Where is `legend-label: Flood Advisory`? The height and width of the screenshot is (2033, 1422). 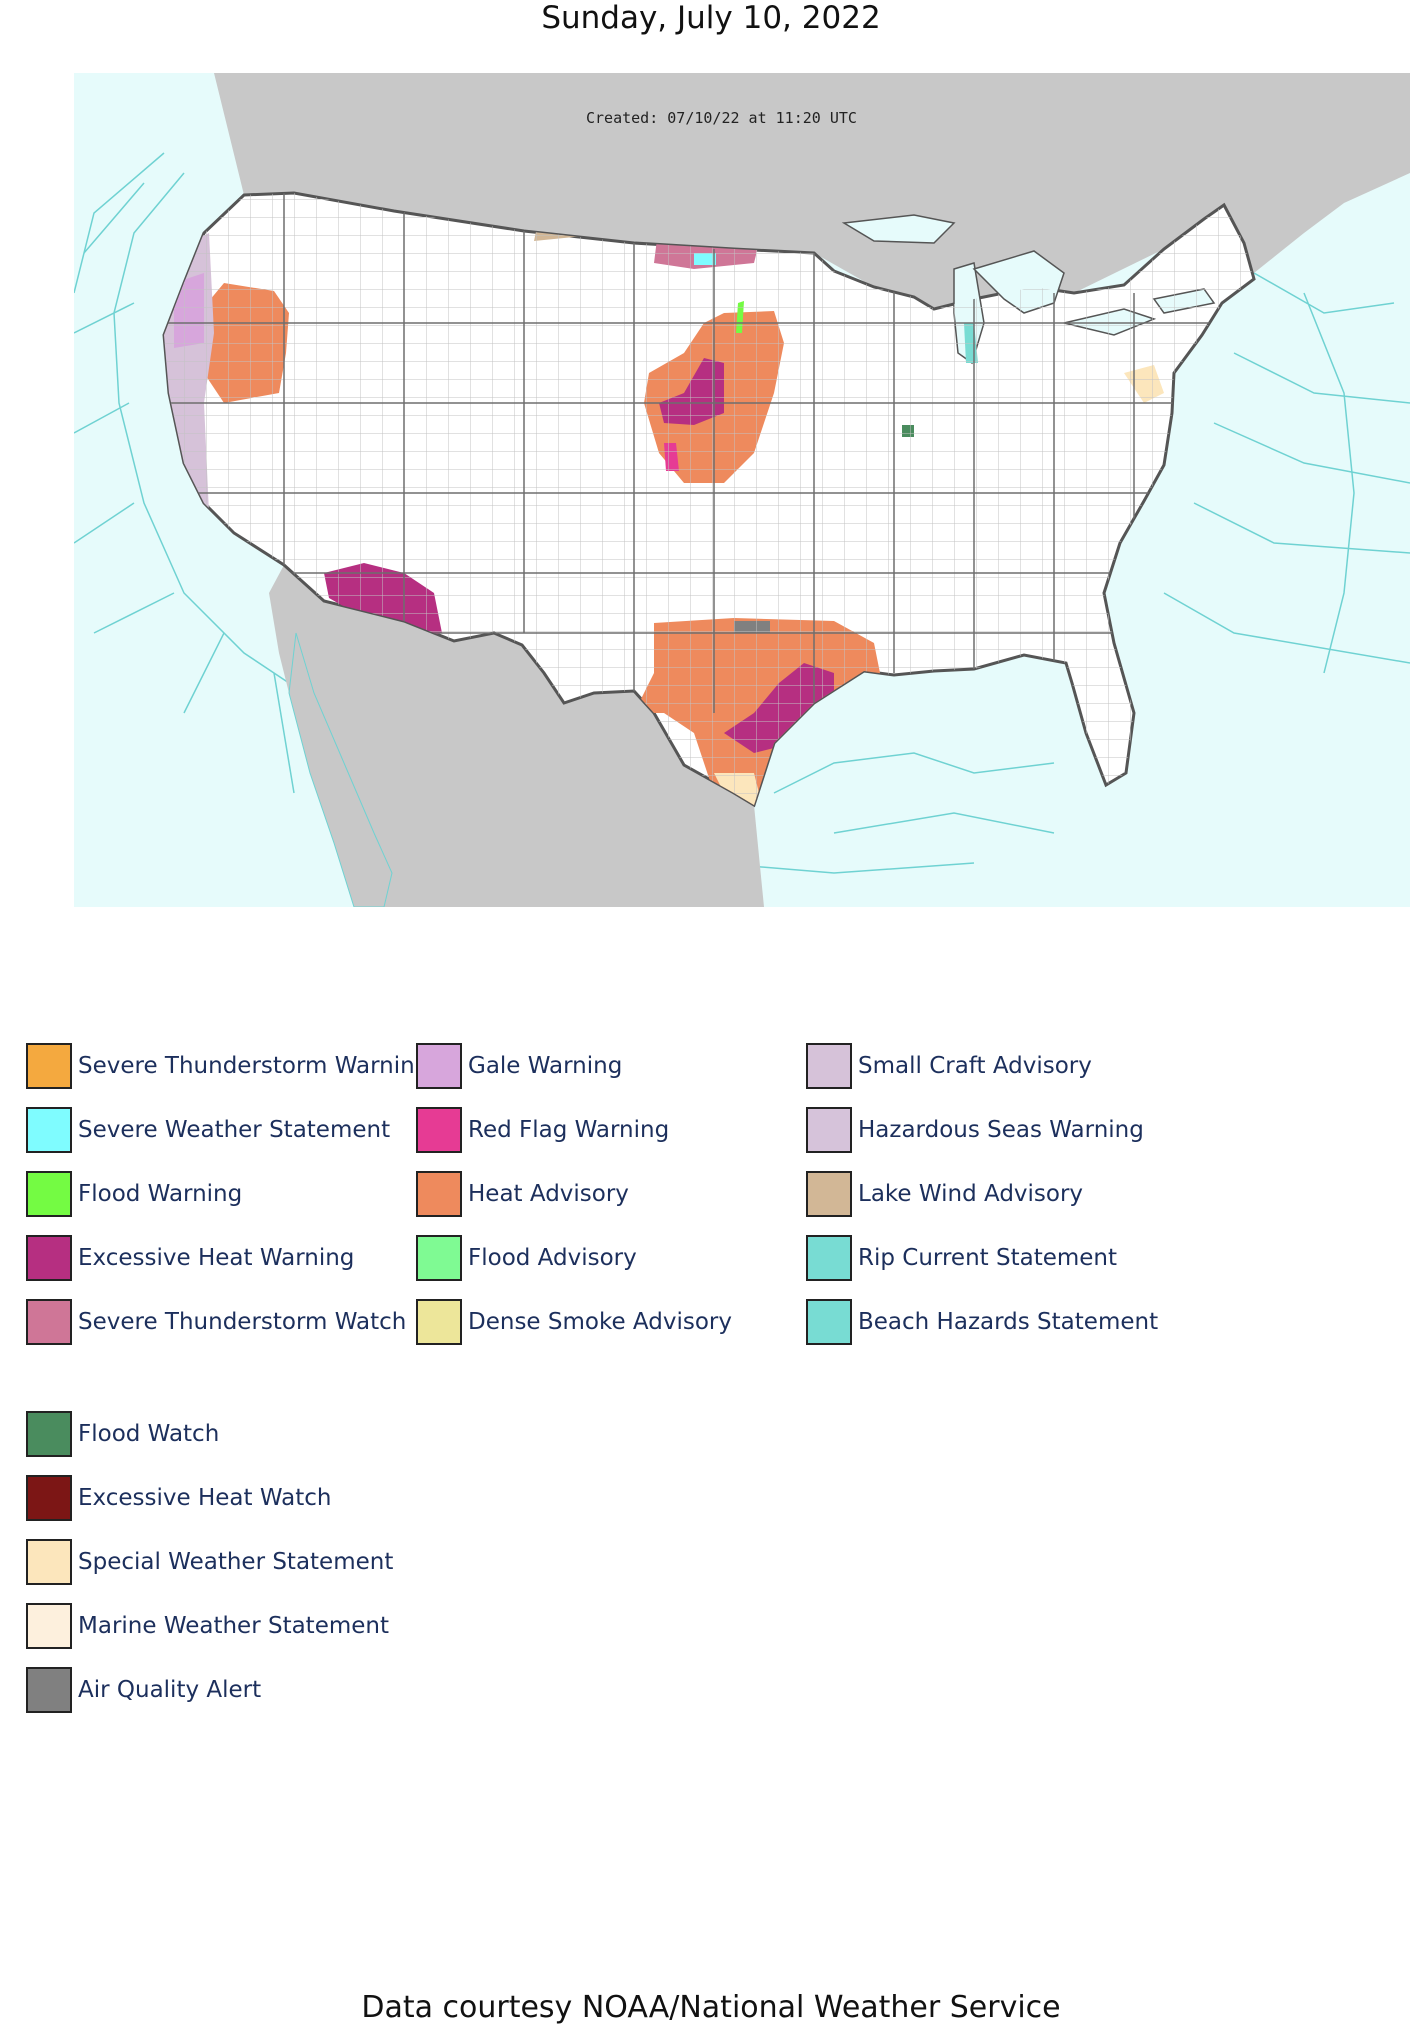 legend-label: Flood Advisory is located at coordinates (552, 1258).